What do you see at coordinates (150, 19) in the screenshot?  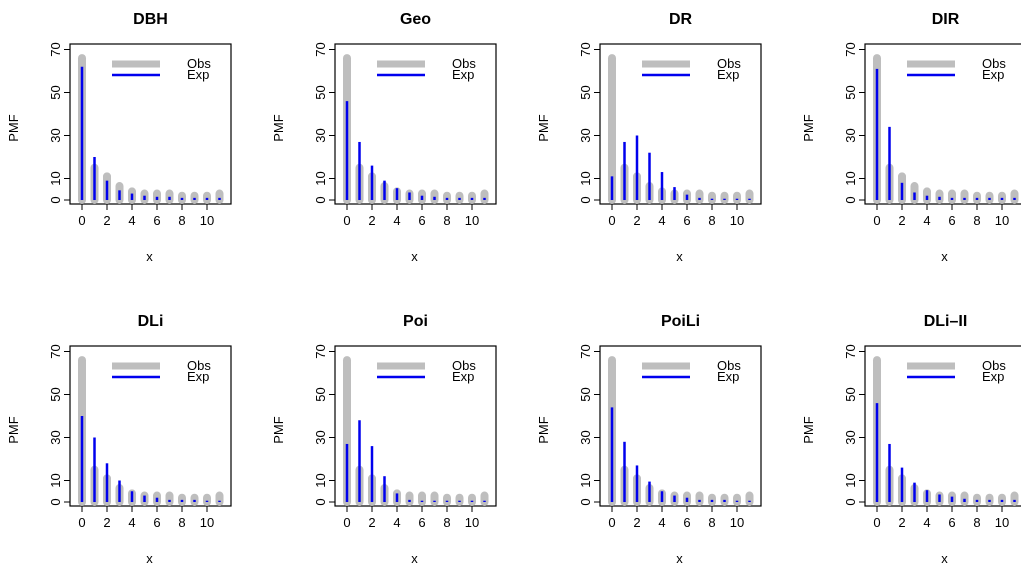 I see `panel-title: DBH` at bounding box center [150, 19].